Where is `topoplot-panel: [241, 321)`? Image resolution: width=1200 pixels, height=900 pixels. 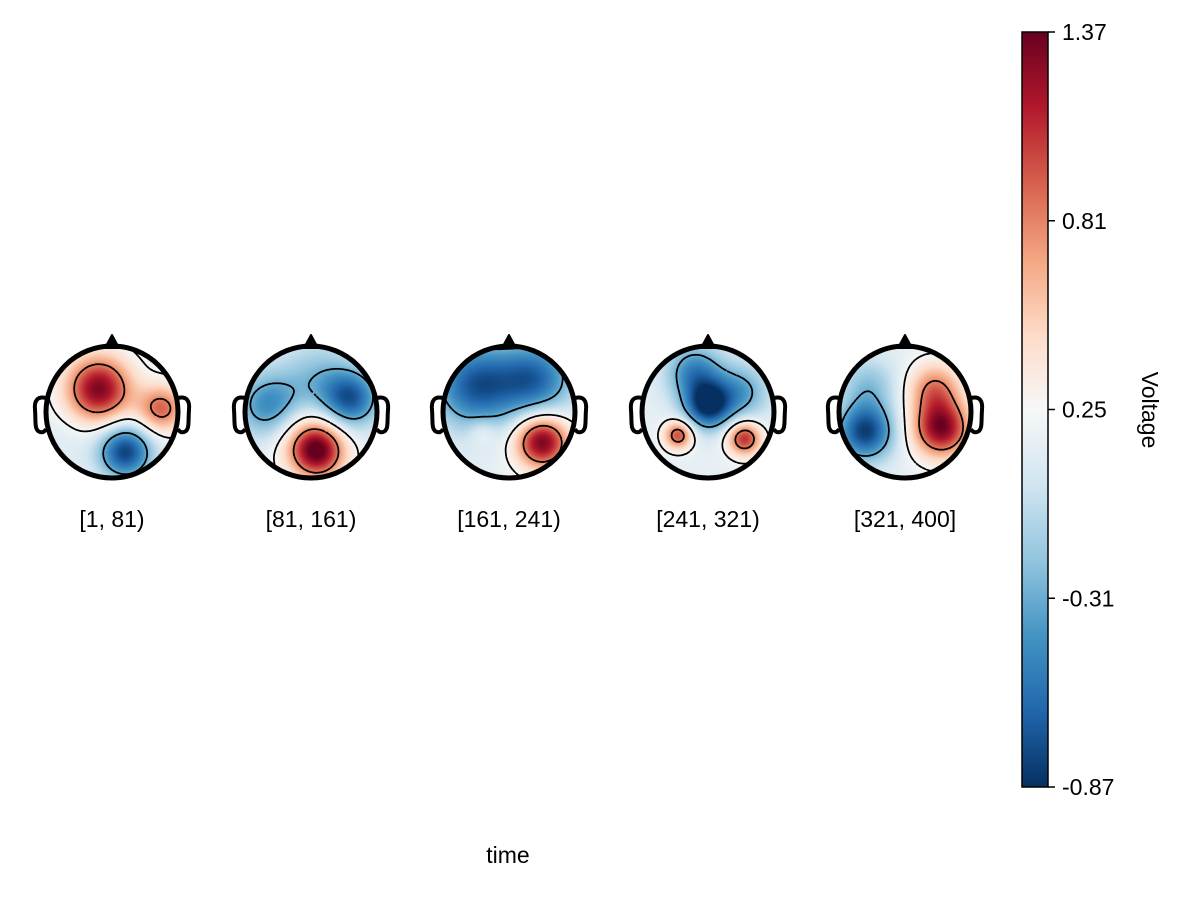
topoplot-panel: [241, 321) is located at coordinates (708, 433).